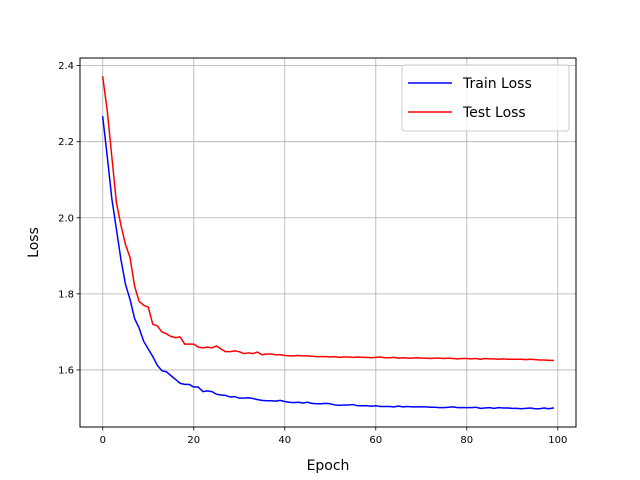 The width and height of the screenshot is (640, 480). Describe the element at coordinates (557, 440) in the screenshot. I see `x-tick-label: 100` at that location.